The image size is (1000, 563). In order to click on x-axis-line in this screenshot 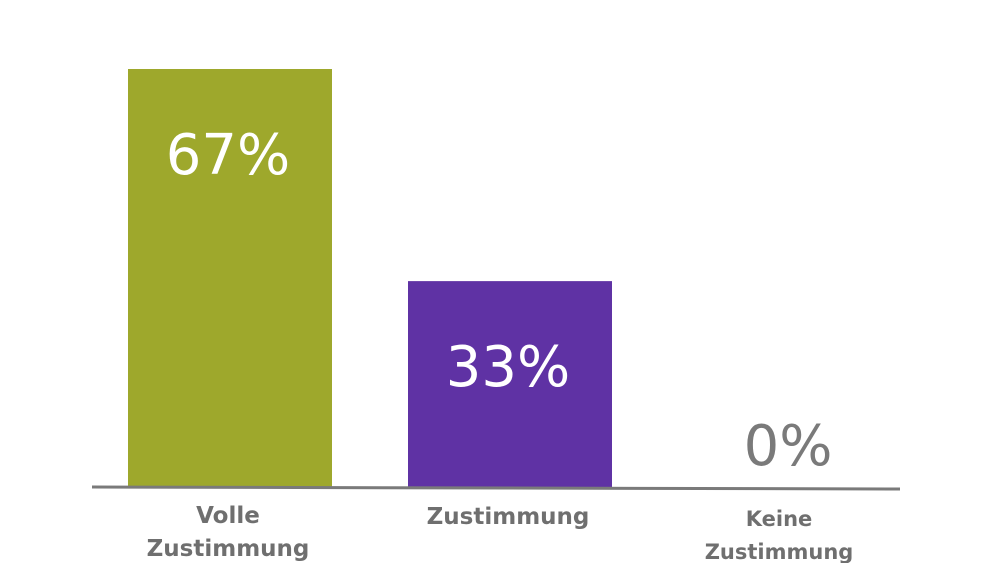, I will do `click(496, 488)`.